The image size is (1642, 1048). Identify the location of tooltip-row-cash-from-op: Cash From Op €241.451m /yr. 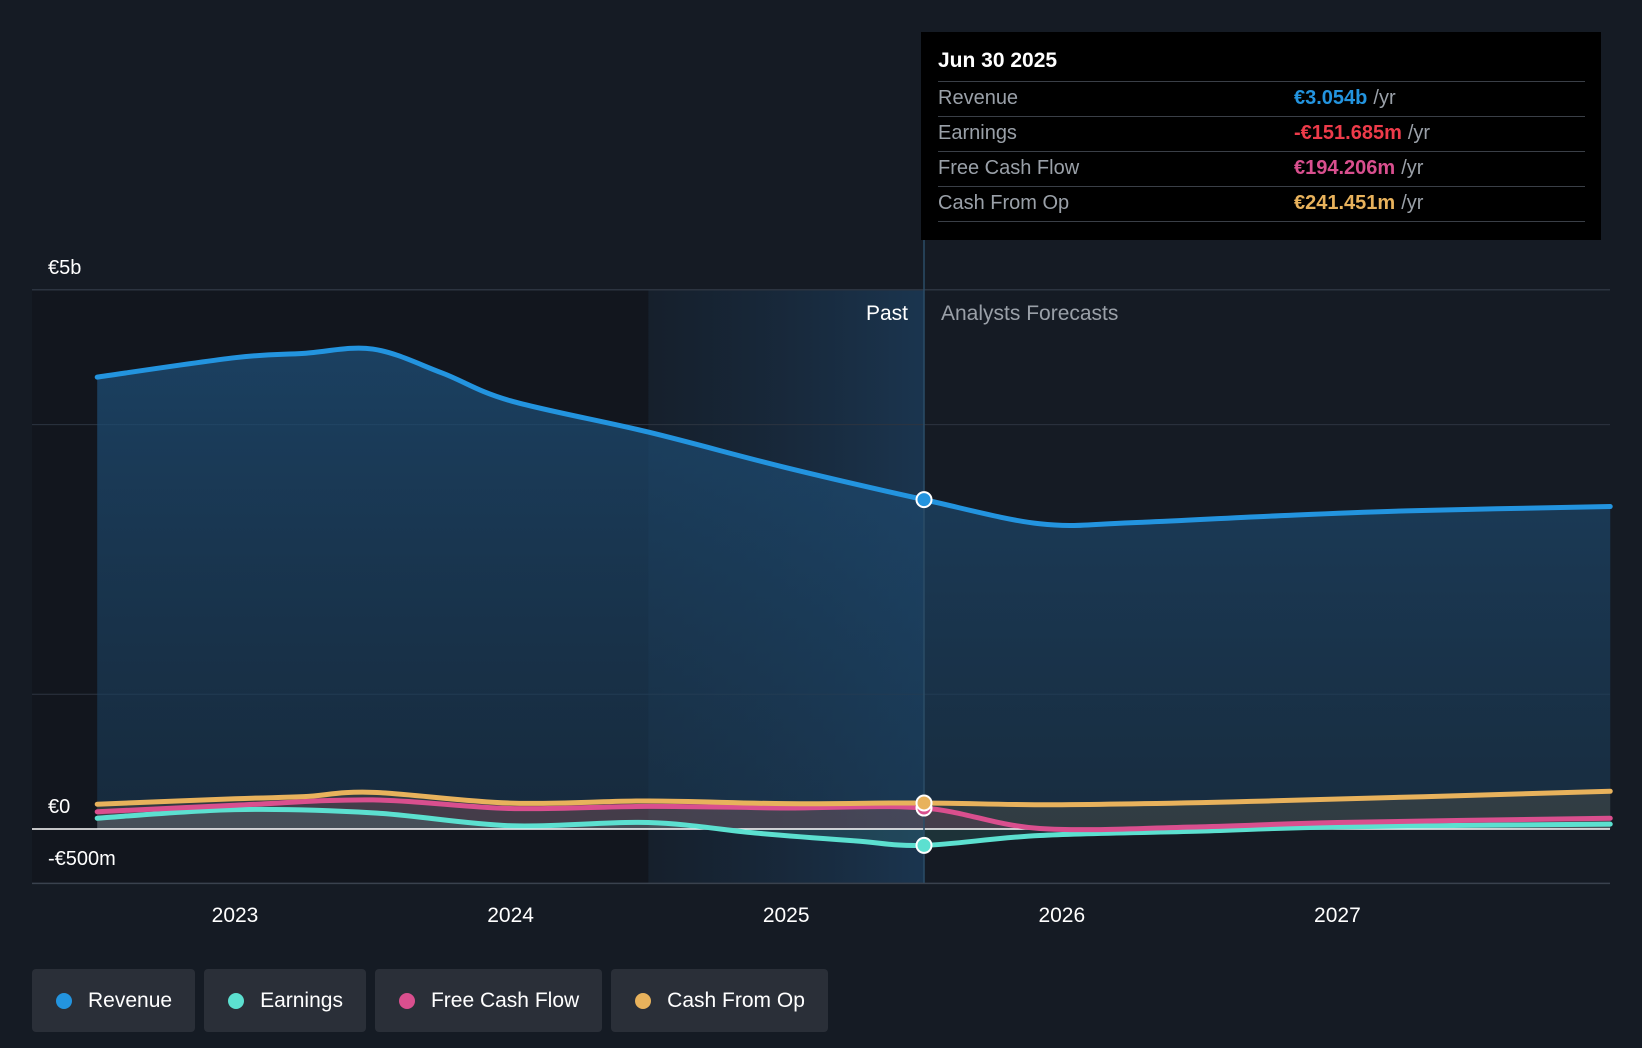
(1261, 204).